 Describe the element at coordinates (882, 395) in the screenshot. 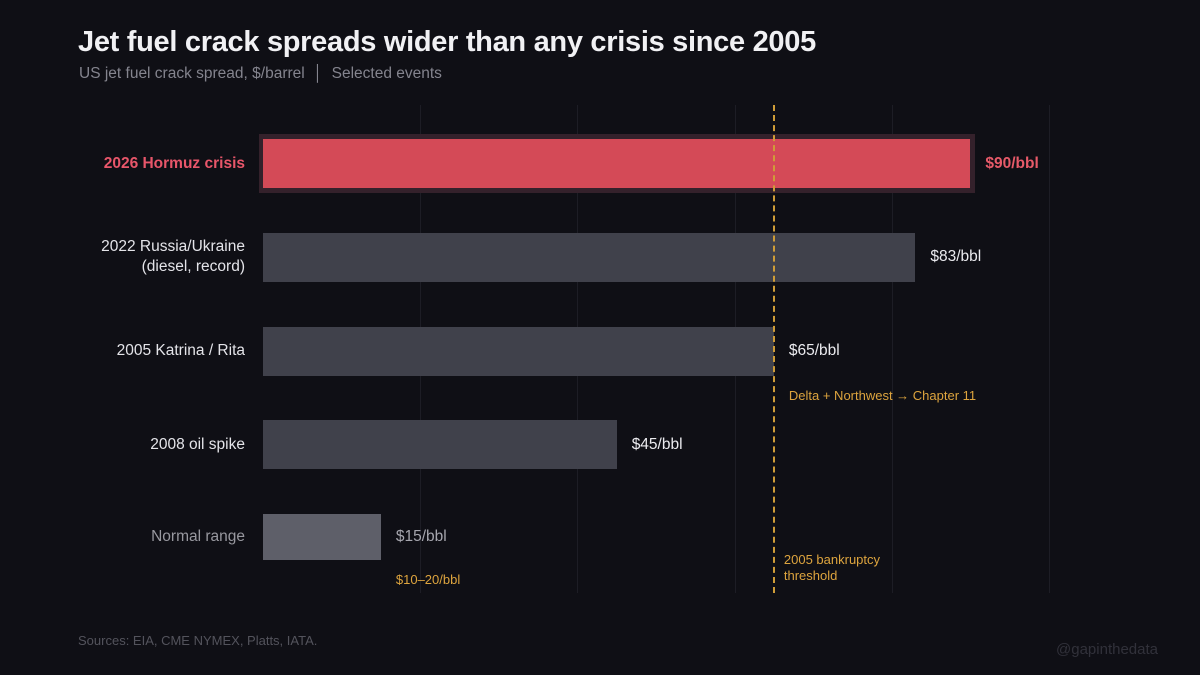

I see `annotation-1: Delta + Northwest → Chapter 11` at that location.